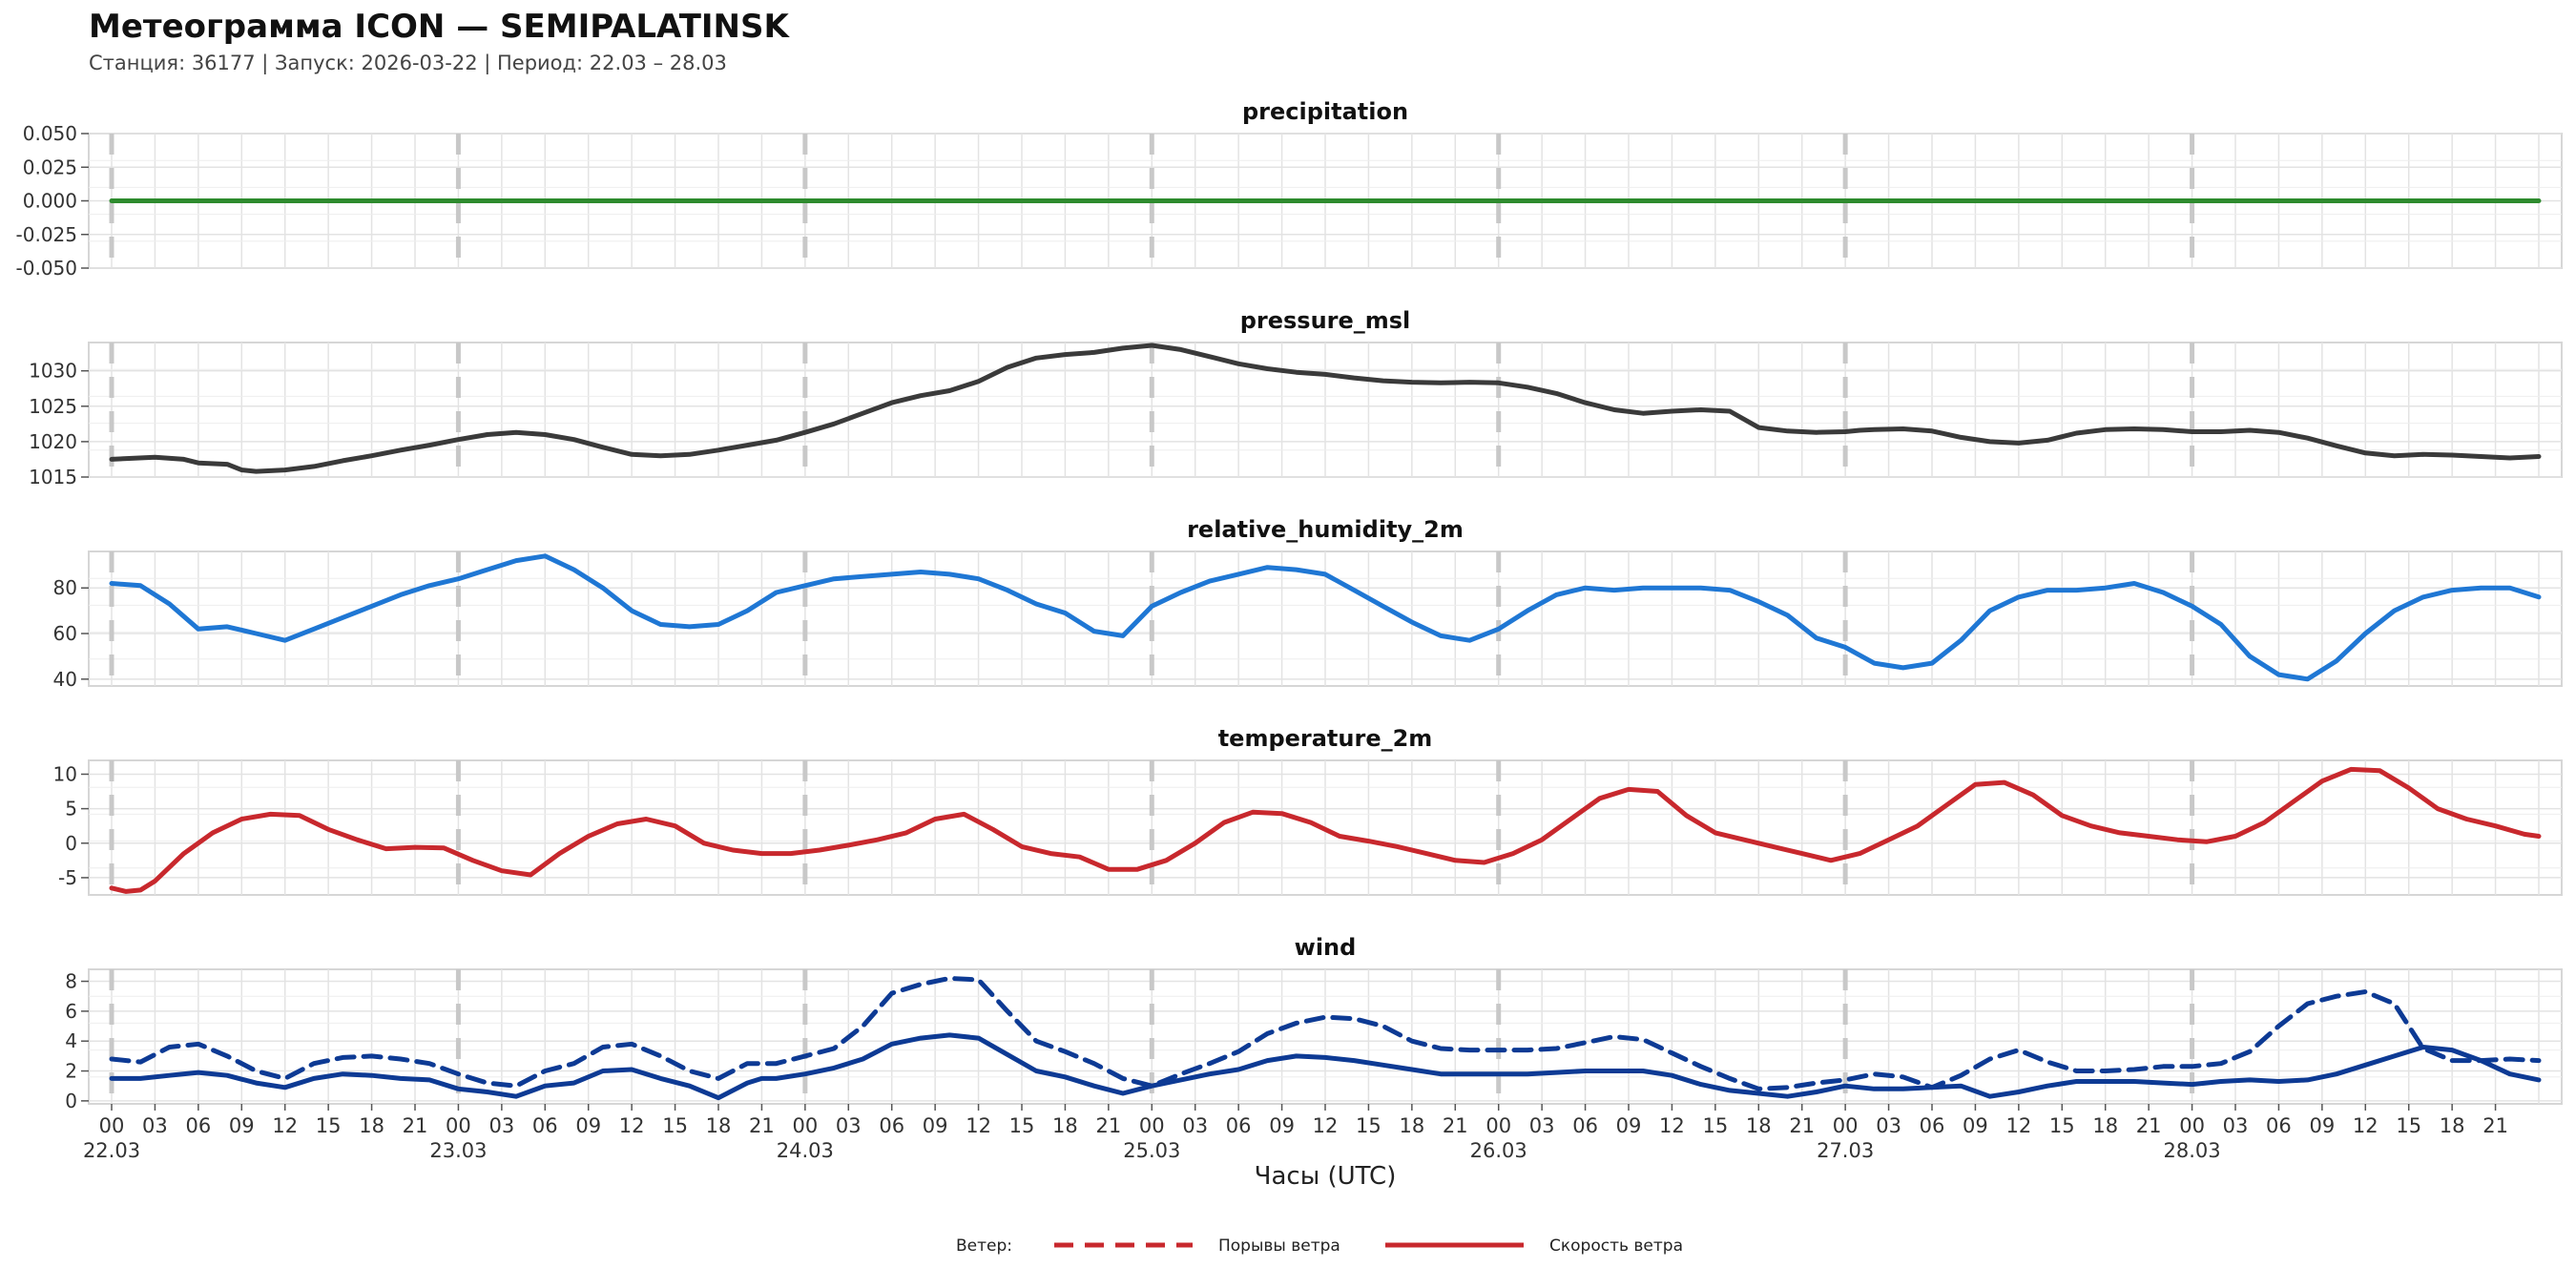  What do you see at coordinates (71, 981) in the screenshot?
I see `y-tick-label: 8` at bounding box center [71, 981].